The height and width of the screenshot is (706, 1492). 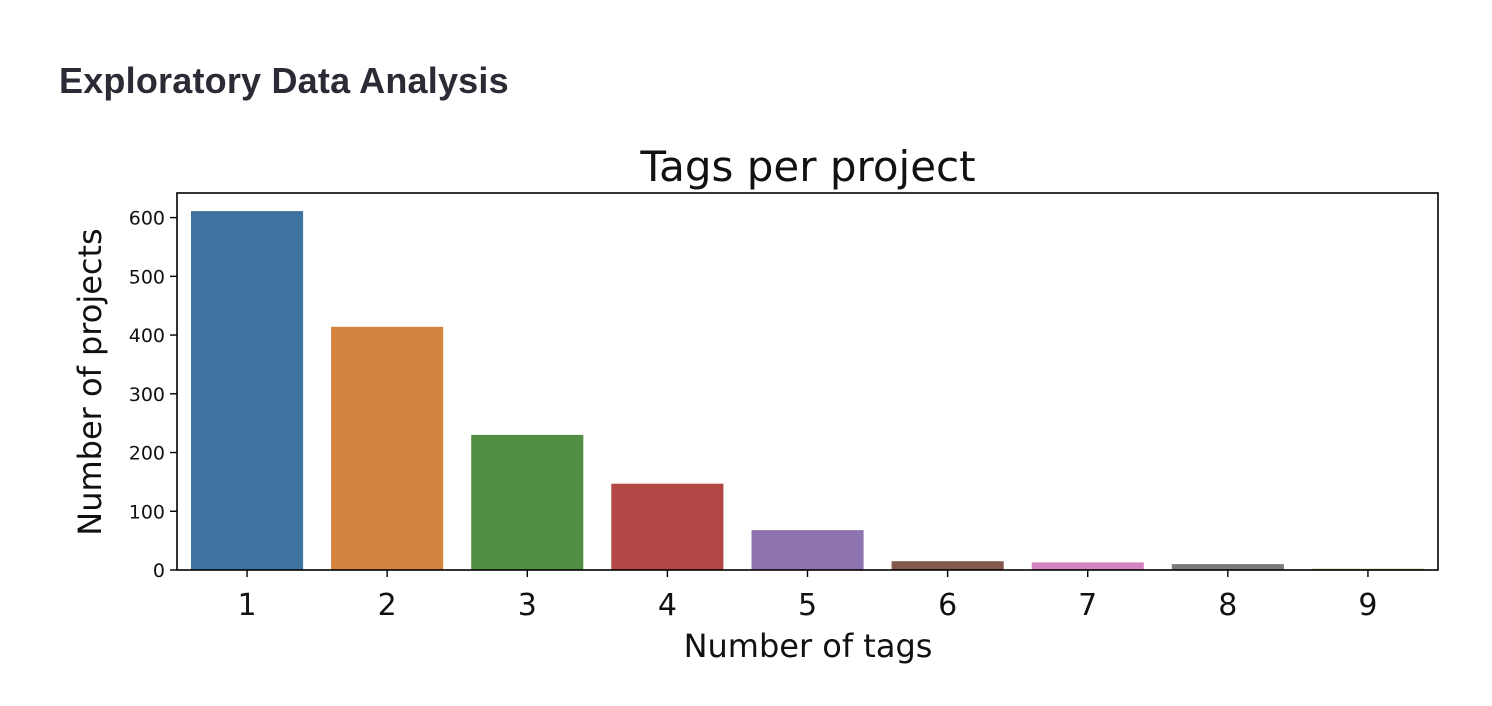 I want to click on x-tick-label: 9, so click(x=1367, y=605).